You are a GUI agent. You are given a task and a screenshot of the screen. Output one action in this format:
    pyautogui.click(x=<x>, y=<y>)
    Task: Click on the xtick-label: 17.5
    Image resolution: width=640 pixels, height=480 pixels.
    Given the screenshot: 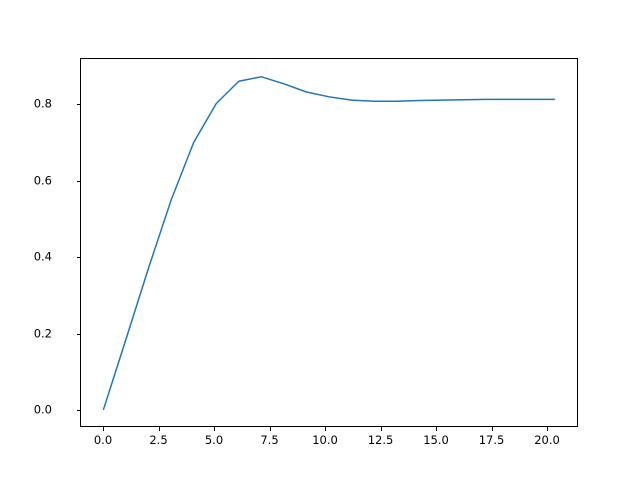 What is the action you would take?
    pyautogui.click(x=491, y=440)
    